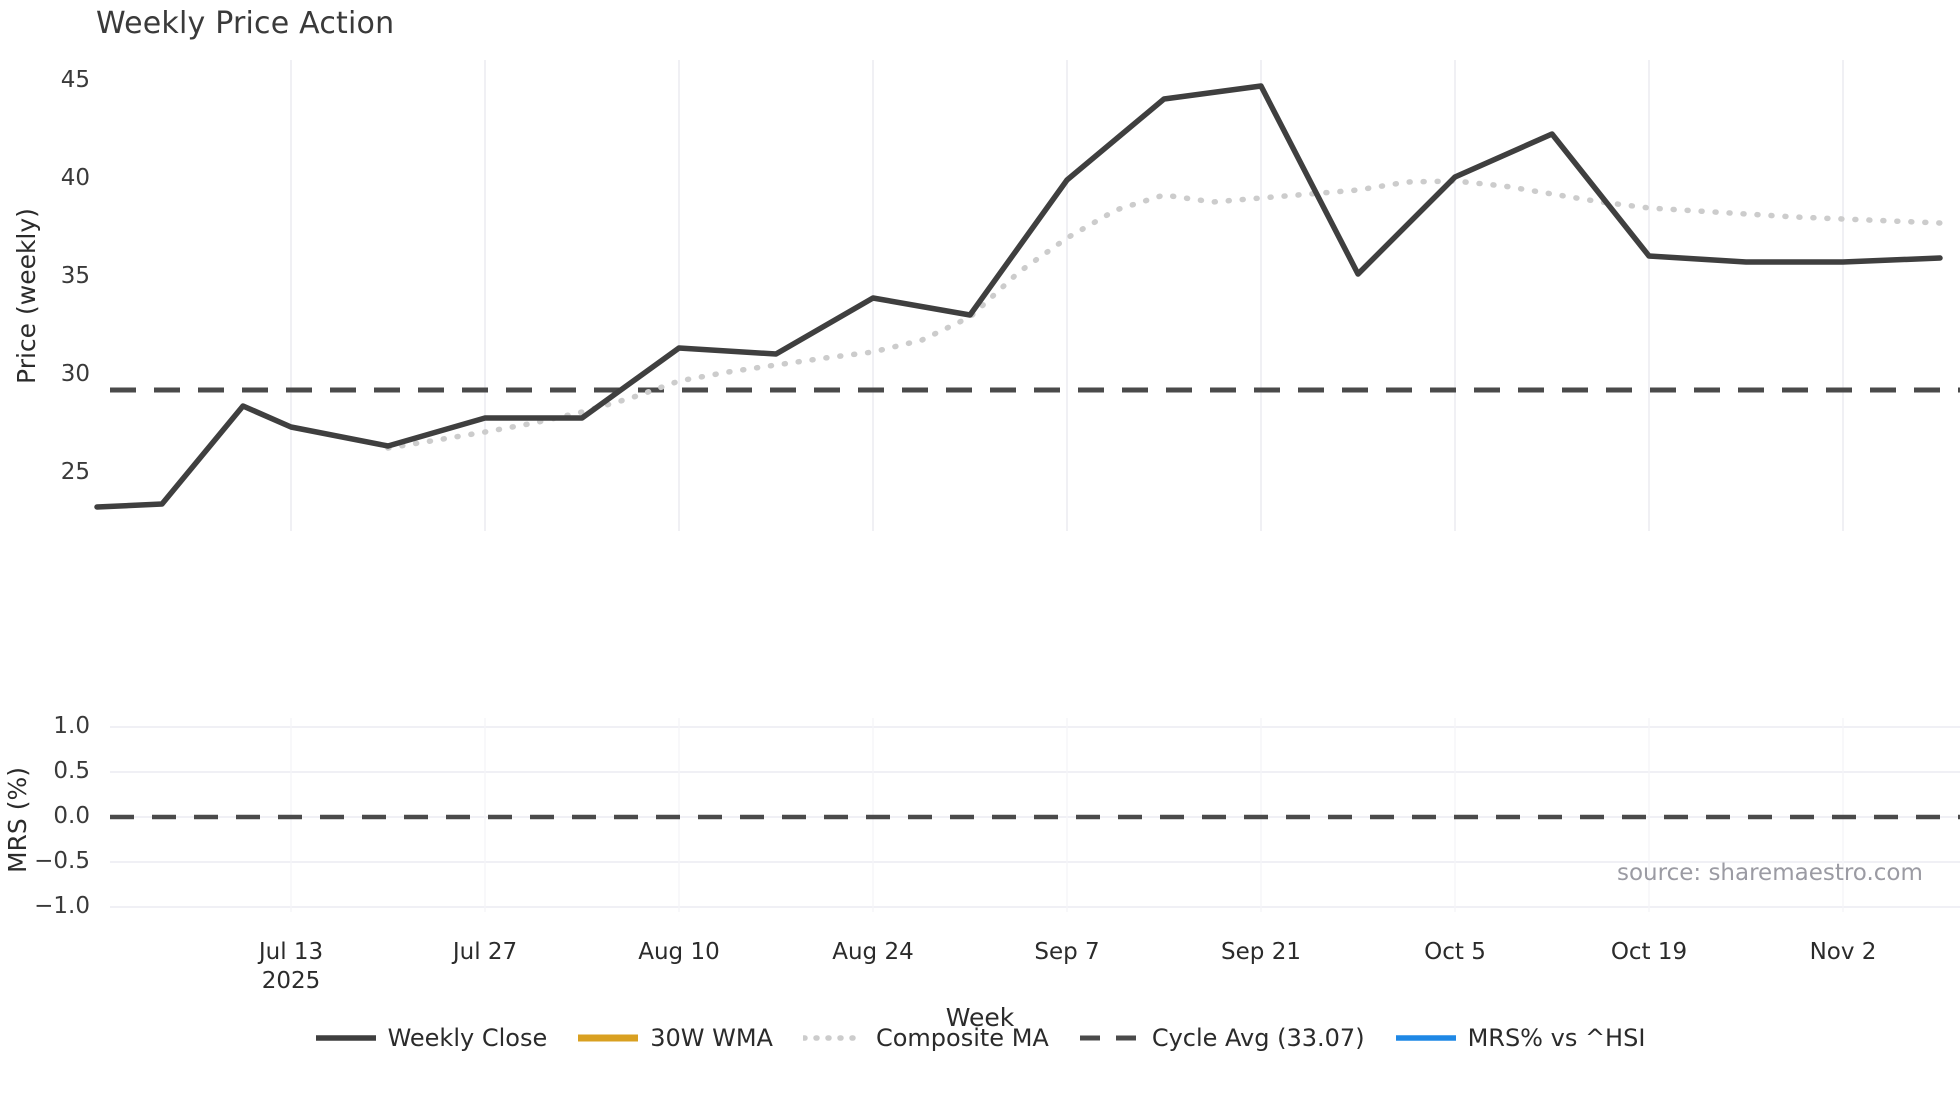 Image resolution: width=1960 pixels, height=1102 pixels. What do you see at coordinates (1455, 952) in the screenshot?
I see `xtick-oct-5: Oct 5` at bounding box center [1455, 952].